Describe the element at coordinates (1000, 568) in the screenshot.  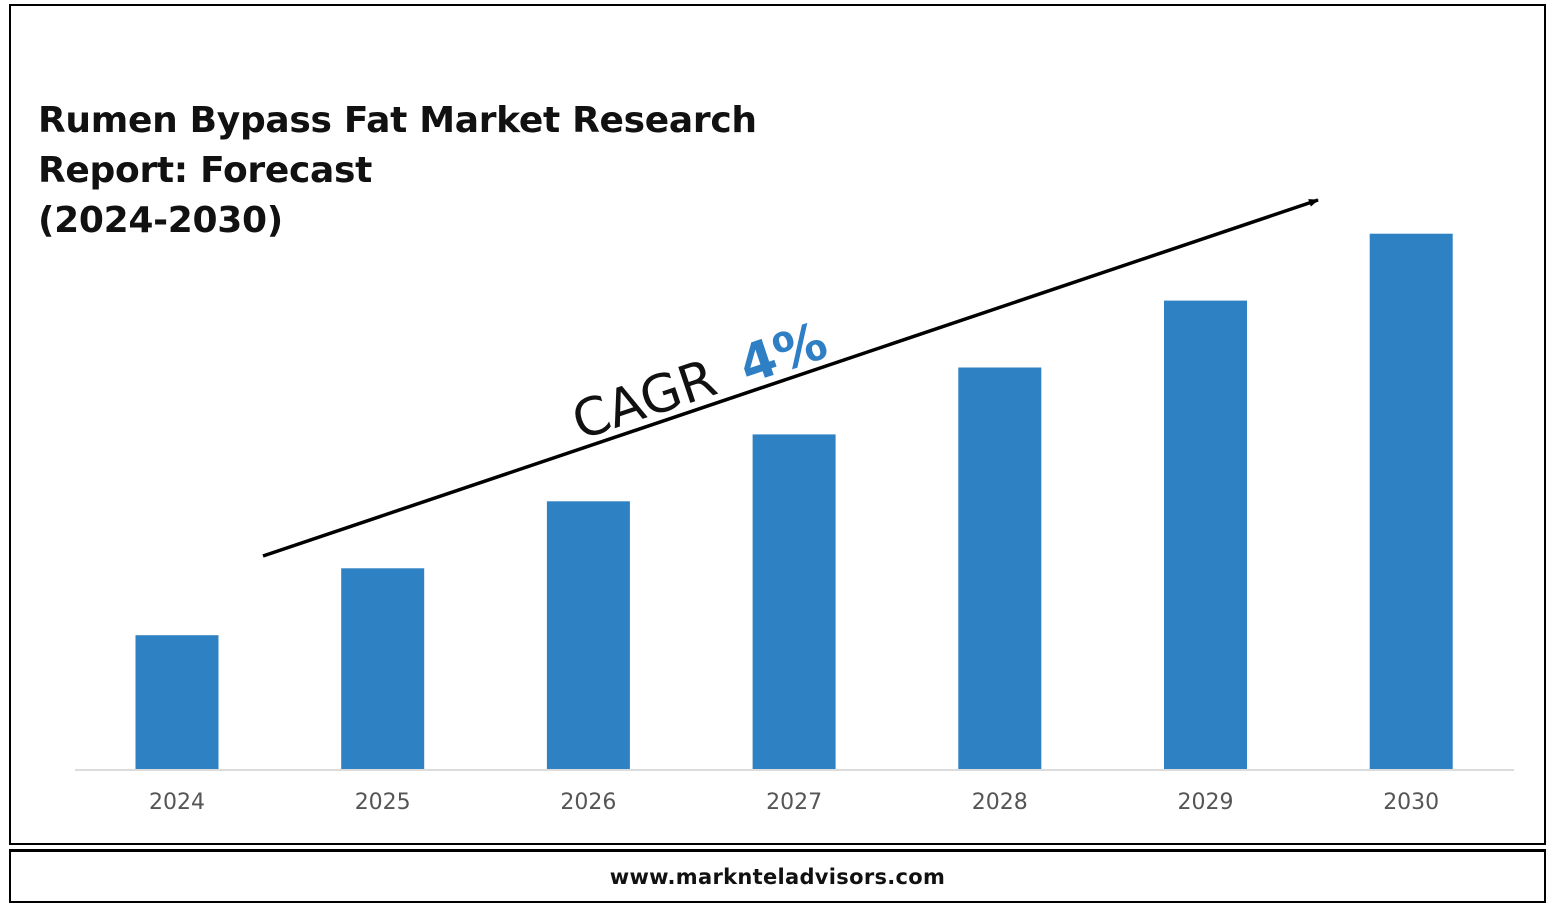
I see `bar-2028` at that location.